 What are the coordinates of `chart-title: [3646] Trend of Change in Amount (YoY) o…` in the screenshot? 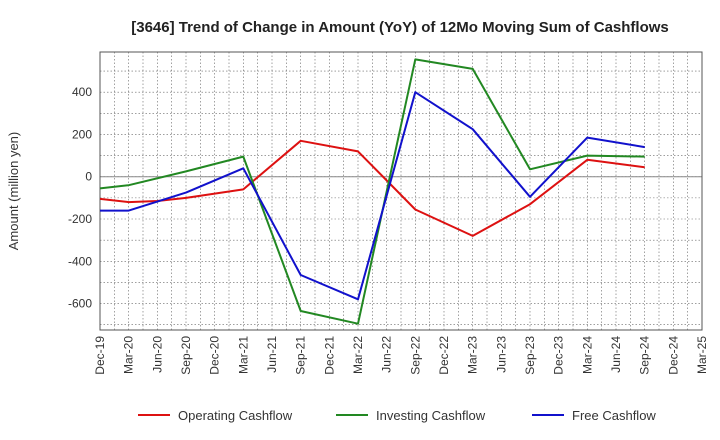 It's located at (400, 27).